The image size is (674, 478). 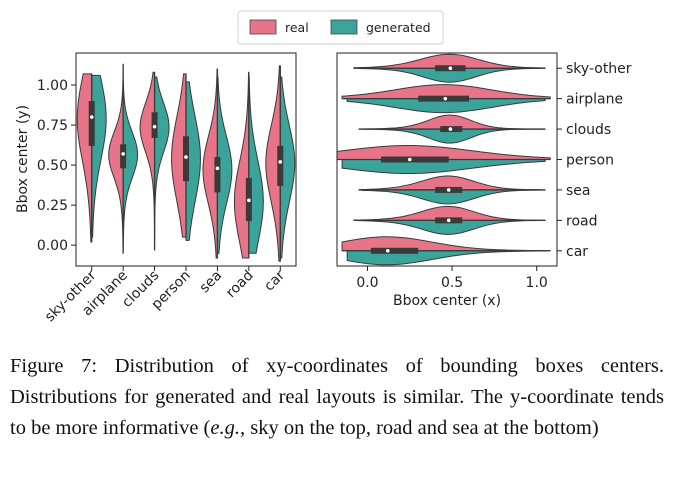 What do you see at coordinates (287, 167) in the screenshot?
I see `violin-generated-car` at bounding box center [287, 167].